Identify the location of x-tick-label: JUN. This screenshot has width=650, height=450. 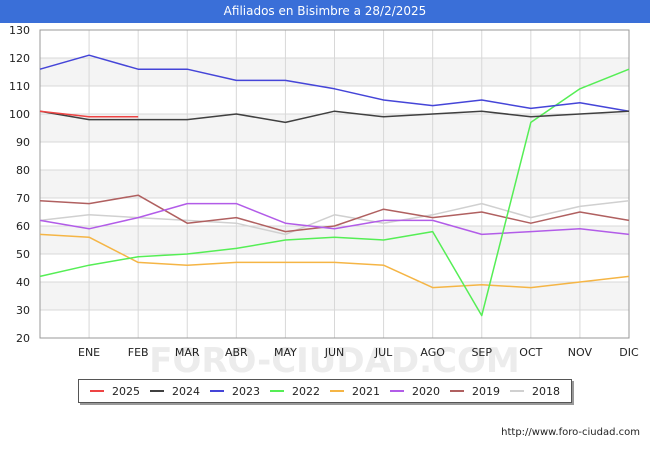
(334, 352).